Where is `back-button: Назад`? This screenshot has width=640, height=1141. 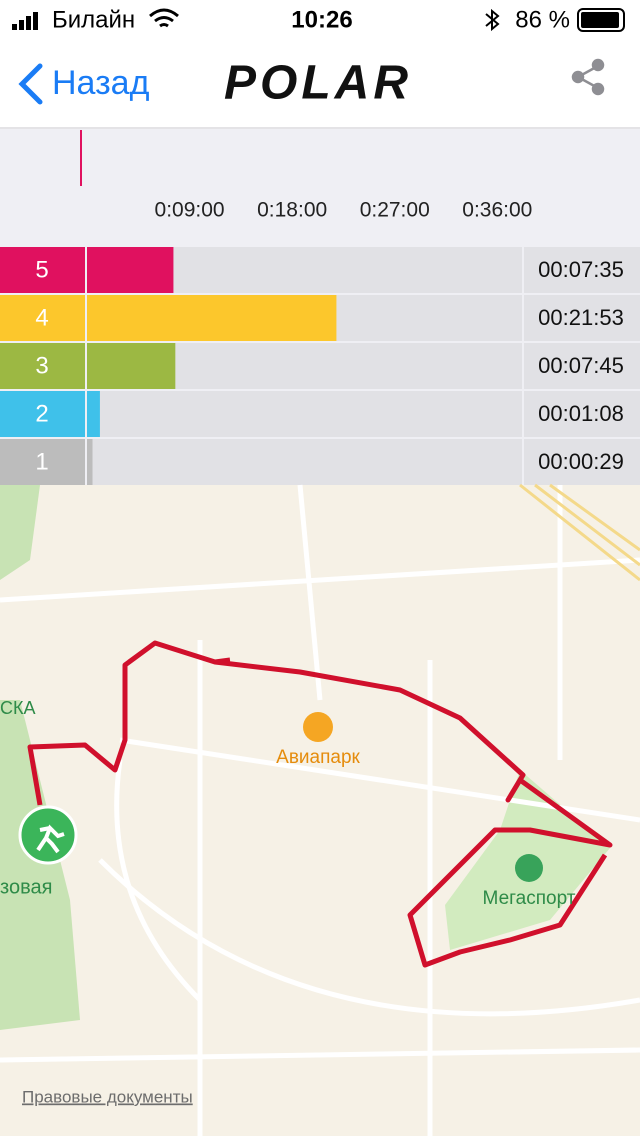 back-button: Назад is located at coordinates (101, 83).